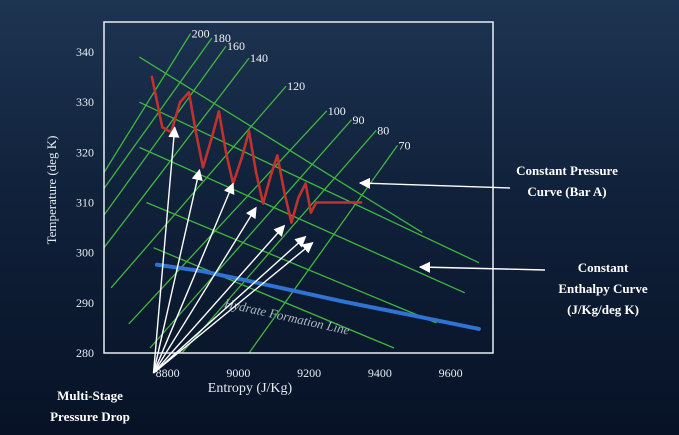  I want to click on pressure-drop-curve, so click(256, 149).